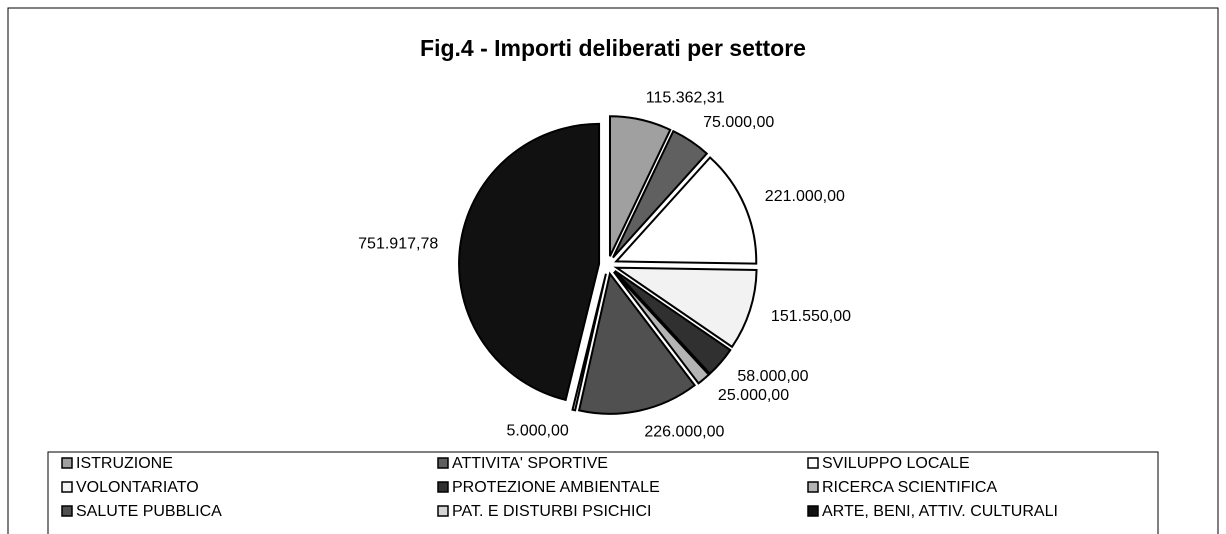 The height and width of the screenshot is (534, 1226). What do you see at coordinates (556, 487) in the screenshot?
I see `legend-label: PROTEZIONE AMBIENTALE` at bounding box center [556, 487].